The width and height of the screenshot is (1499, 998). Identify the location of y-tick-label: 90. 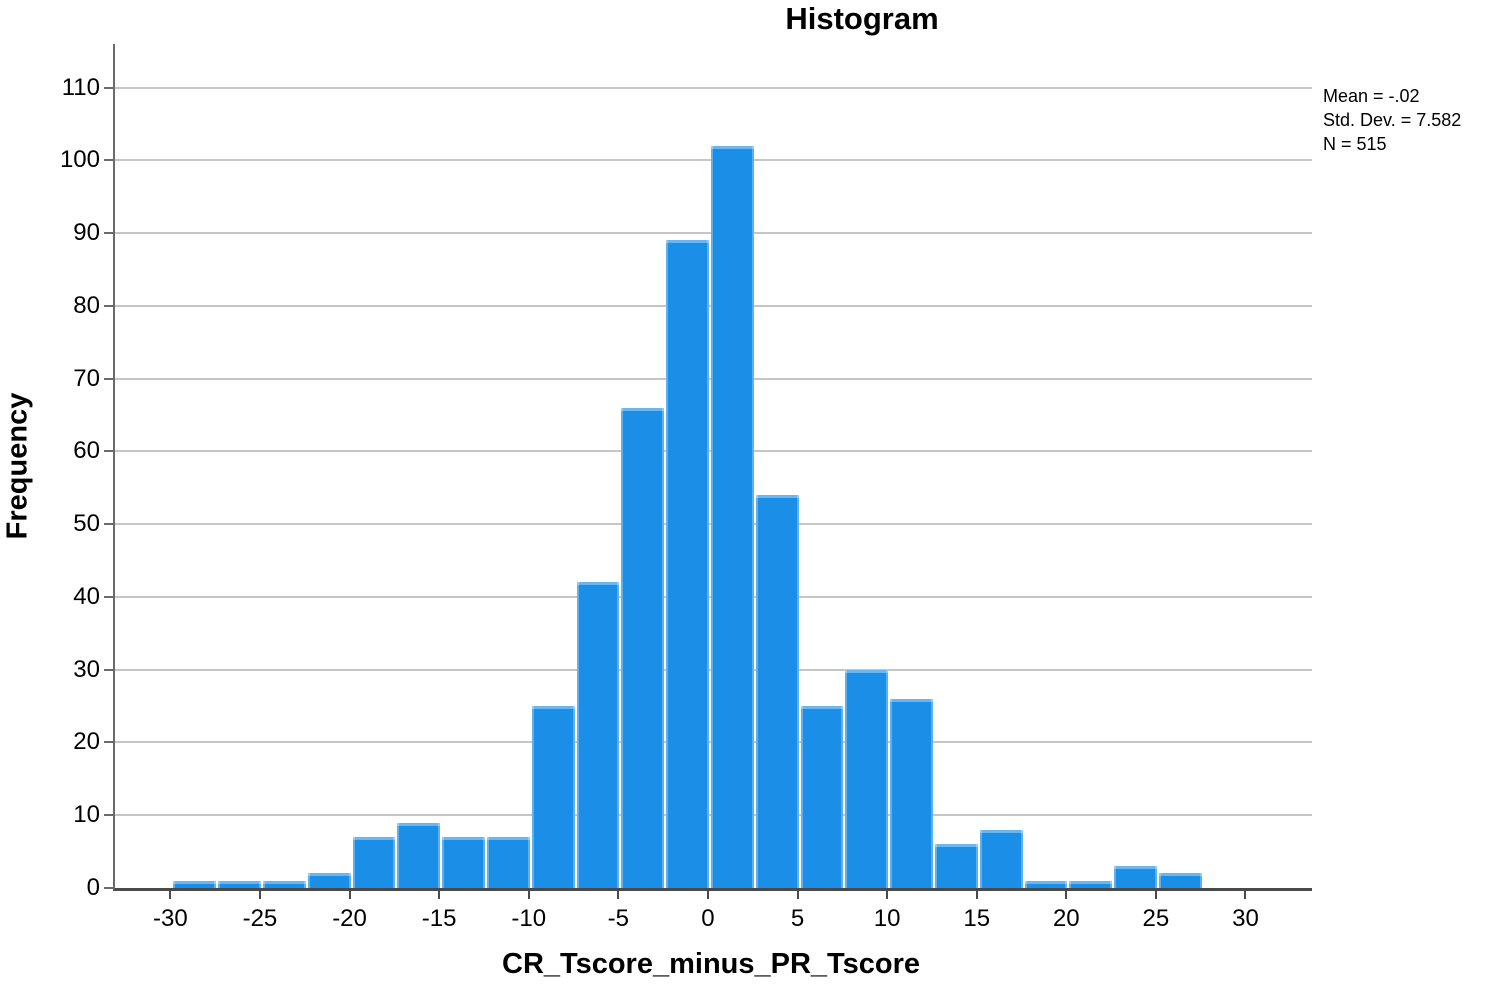
(86, 233).